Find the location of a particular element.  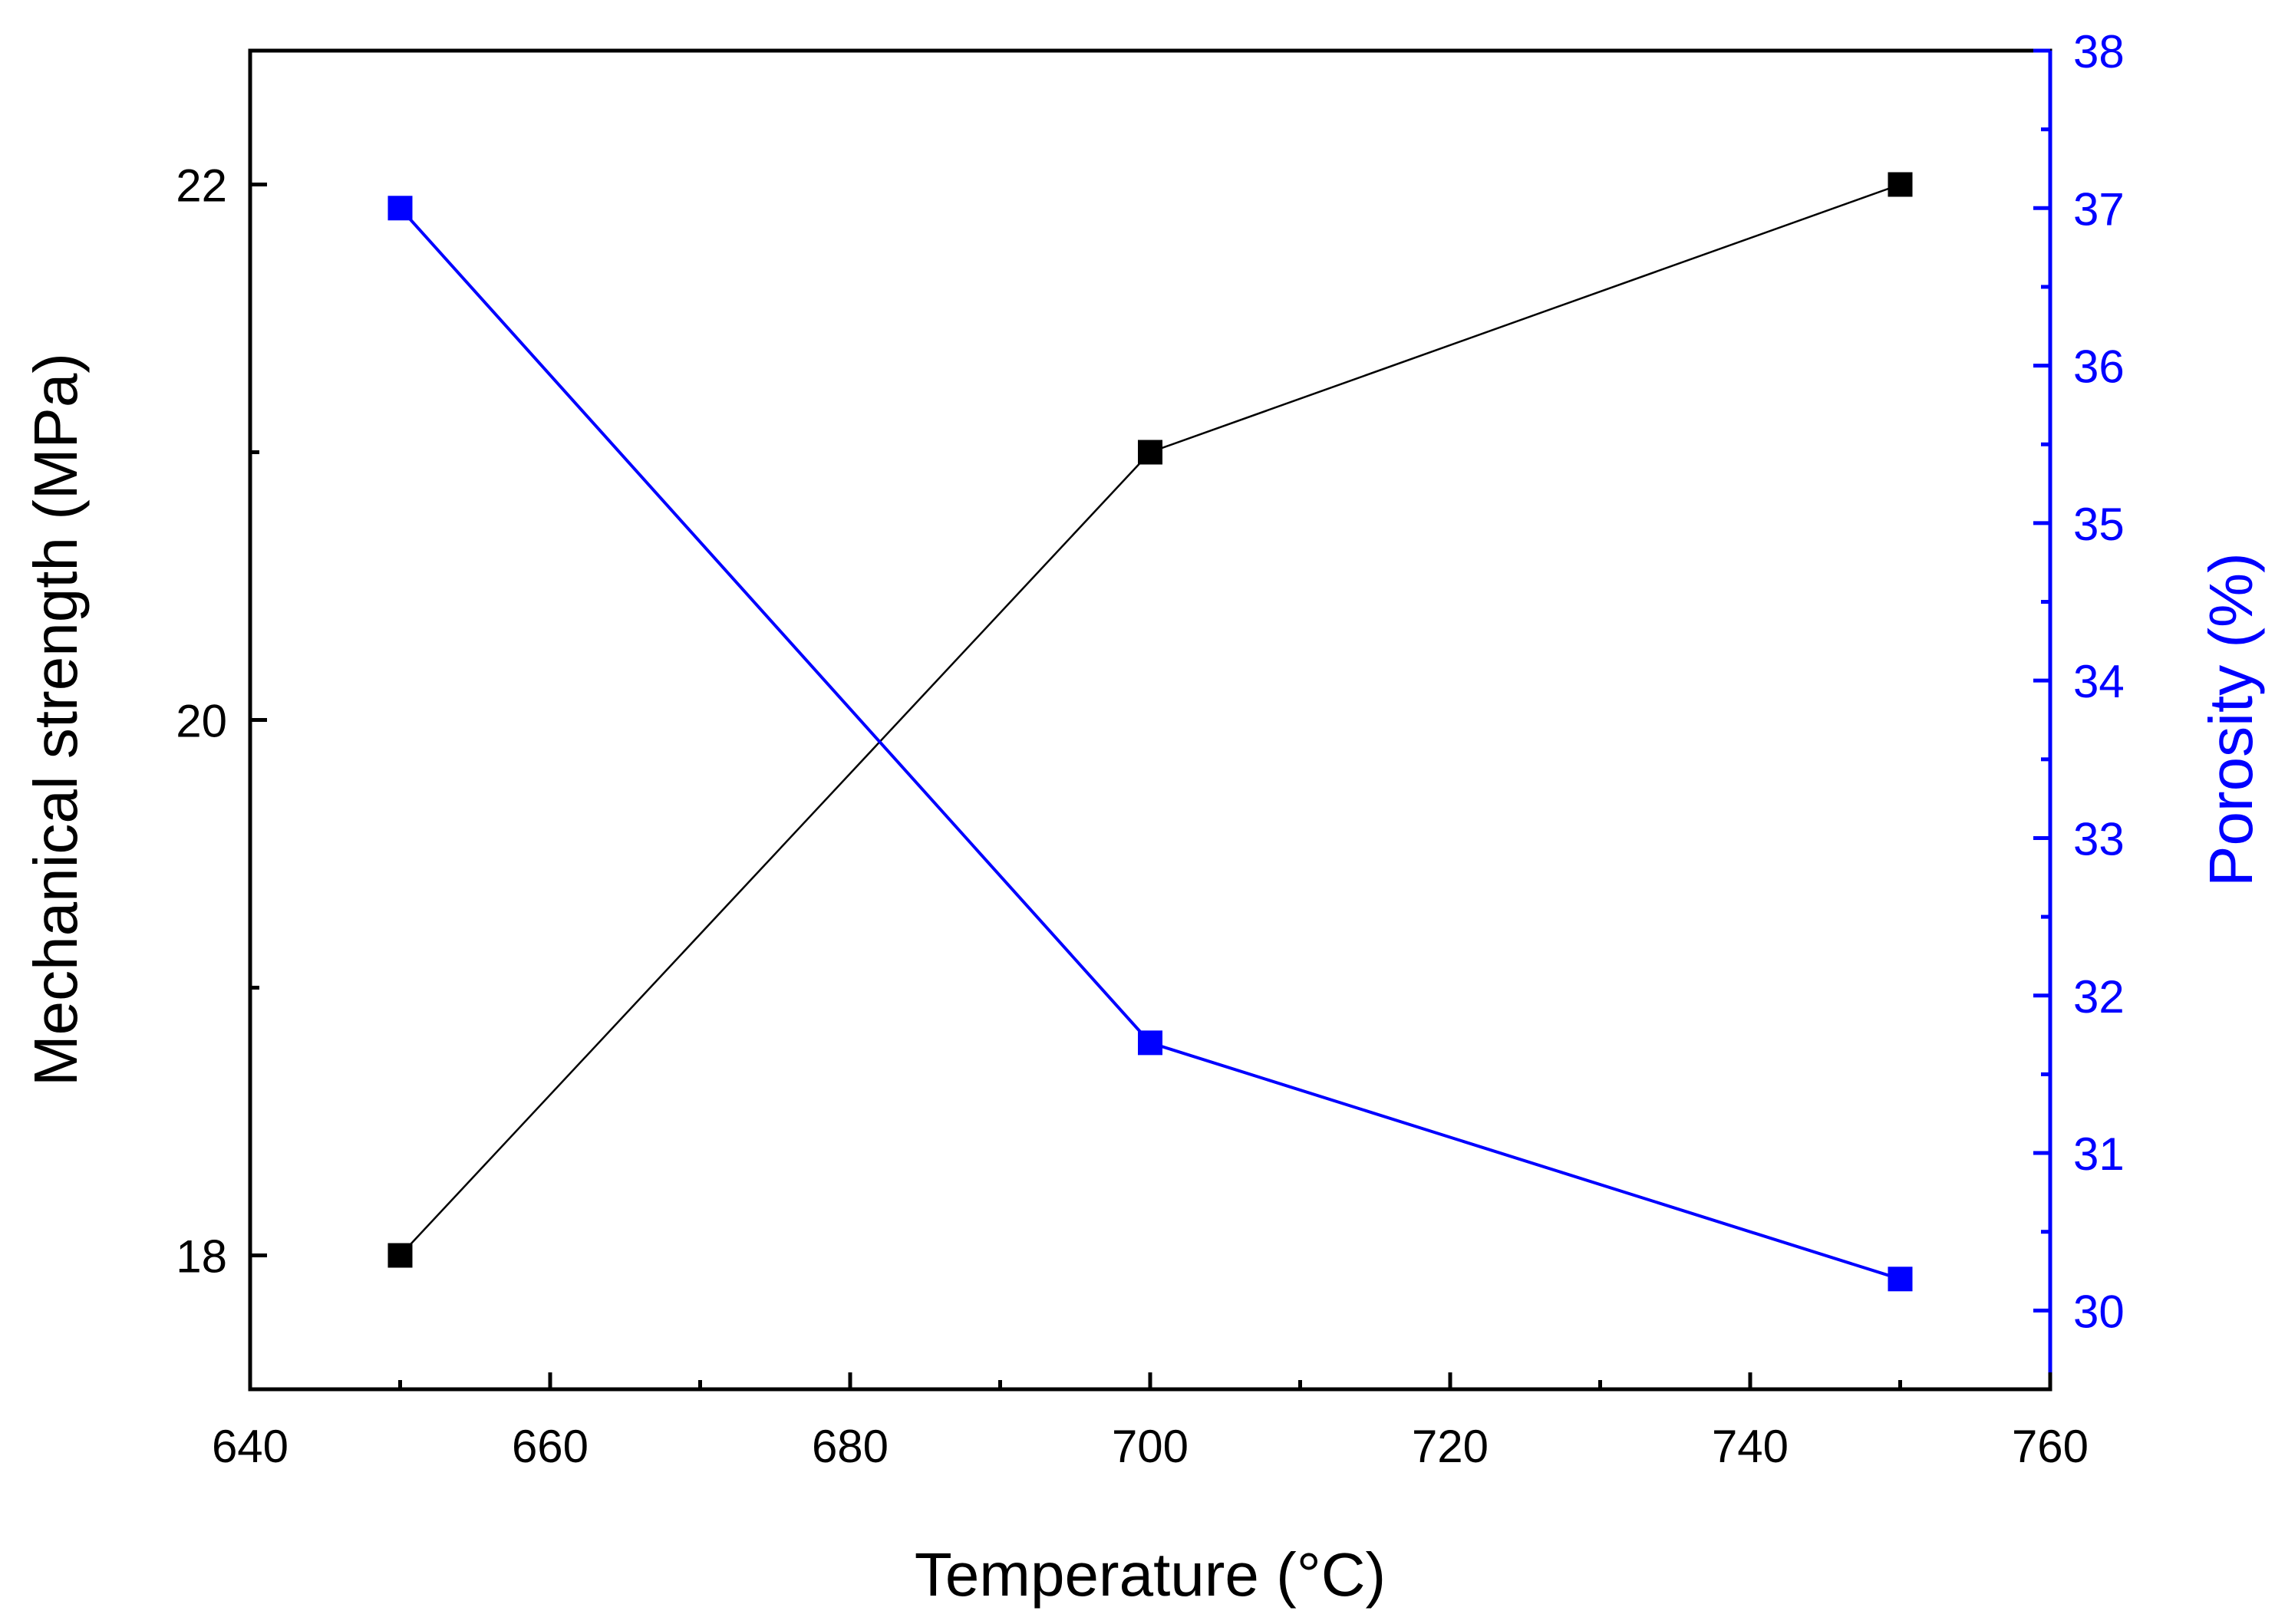

y2-tick-label: 32 is located at coordinates (2099, 997).